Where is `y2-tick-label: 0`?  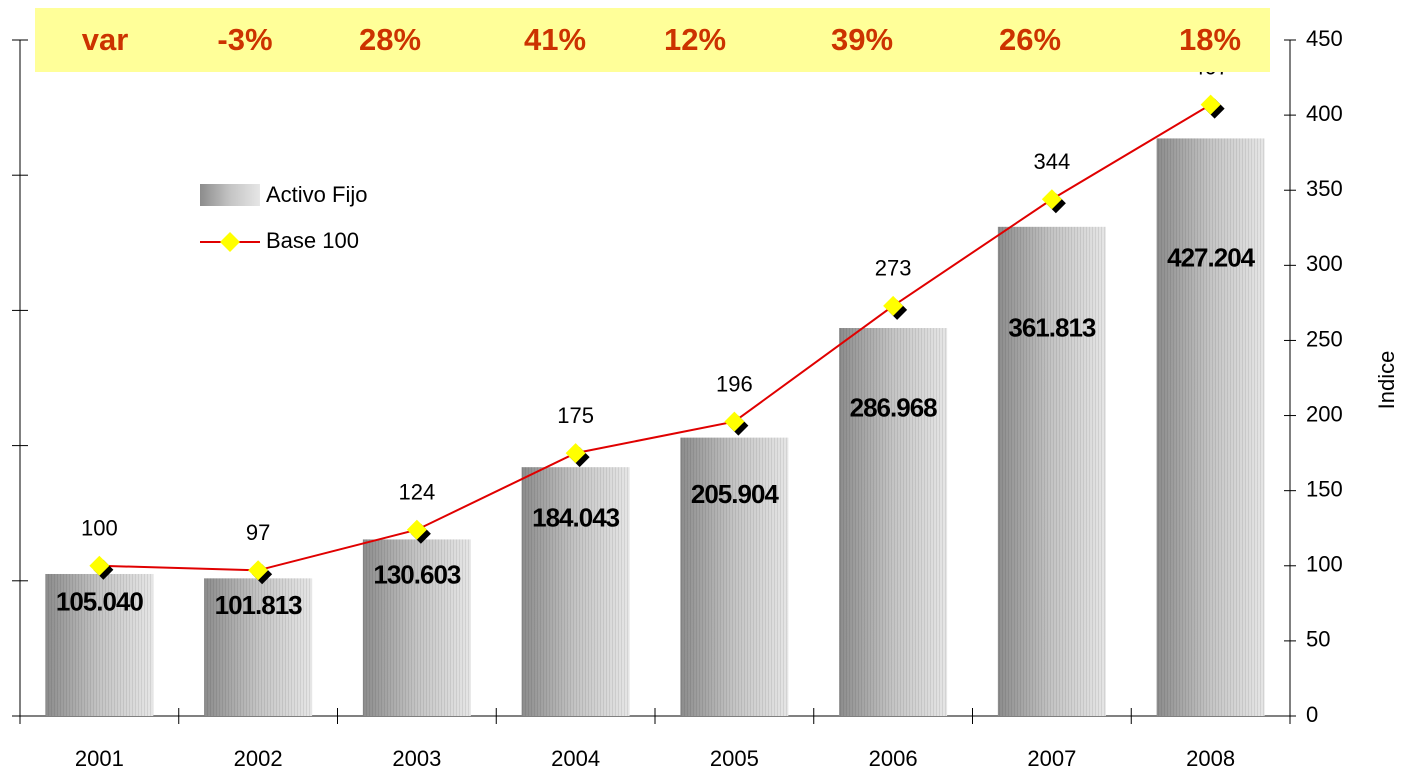
y2-tick-label: 0 is located at coordinates (1312, 714).